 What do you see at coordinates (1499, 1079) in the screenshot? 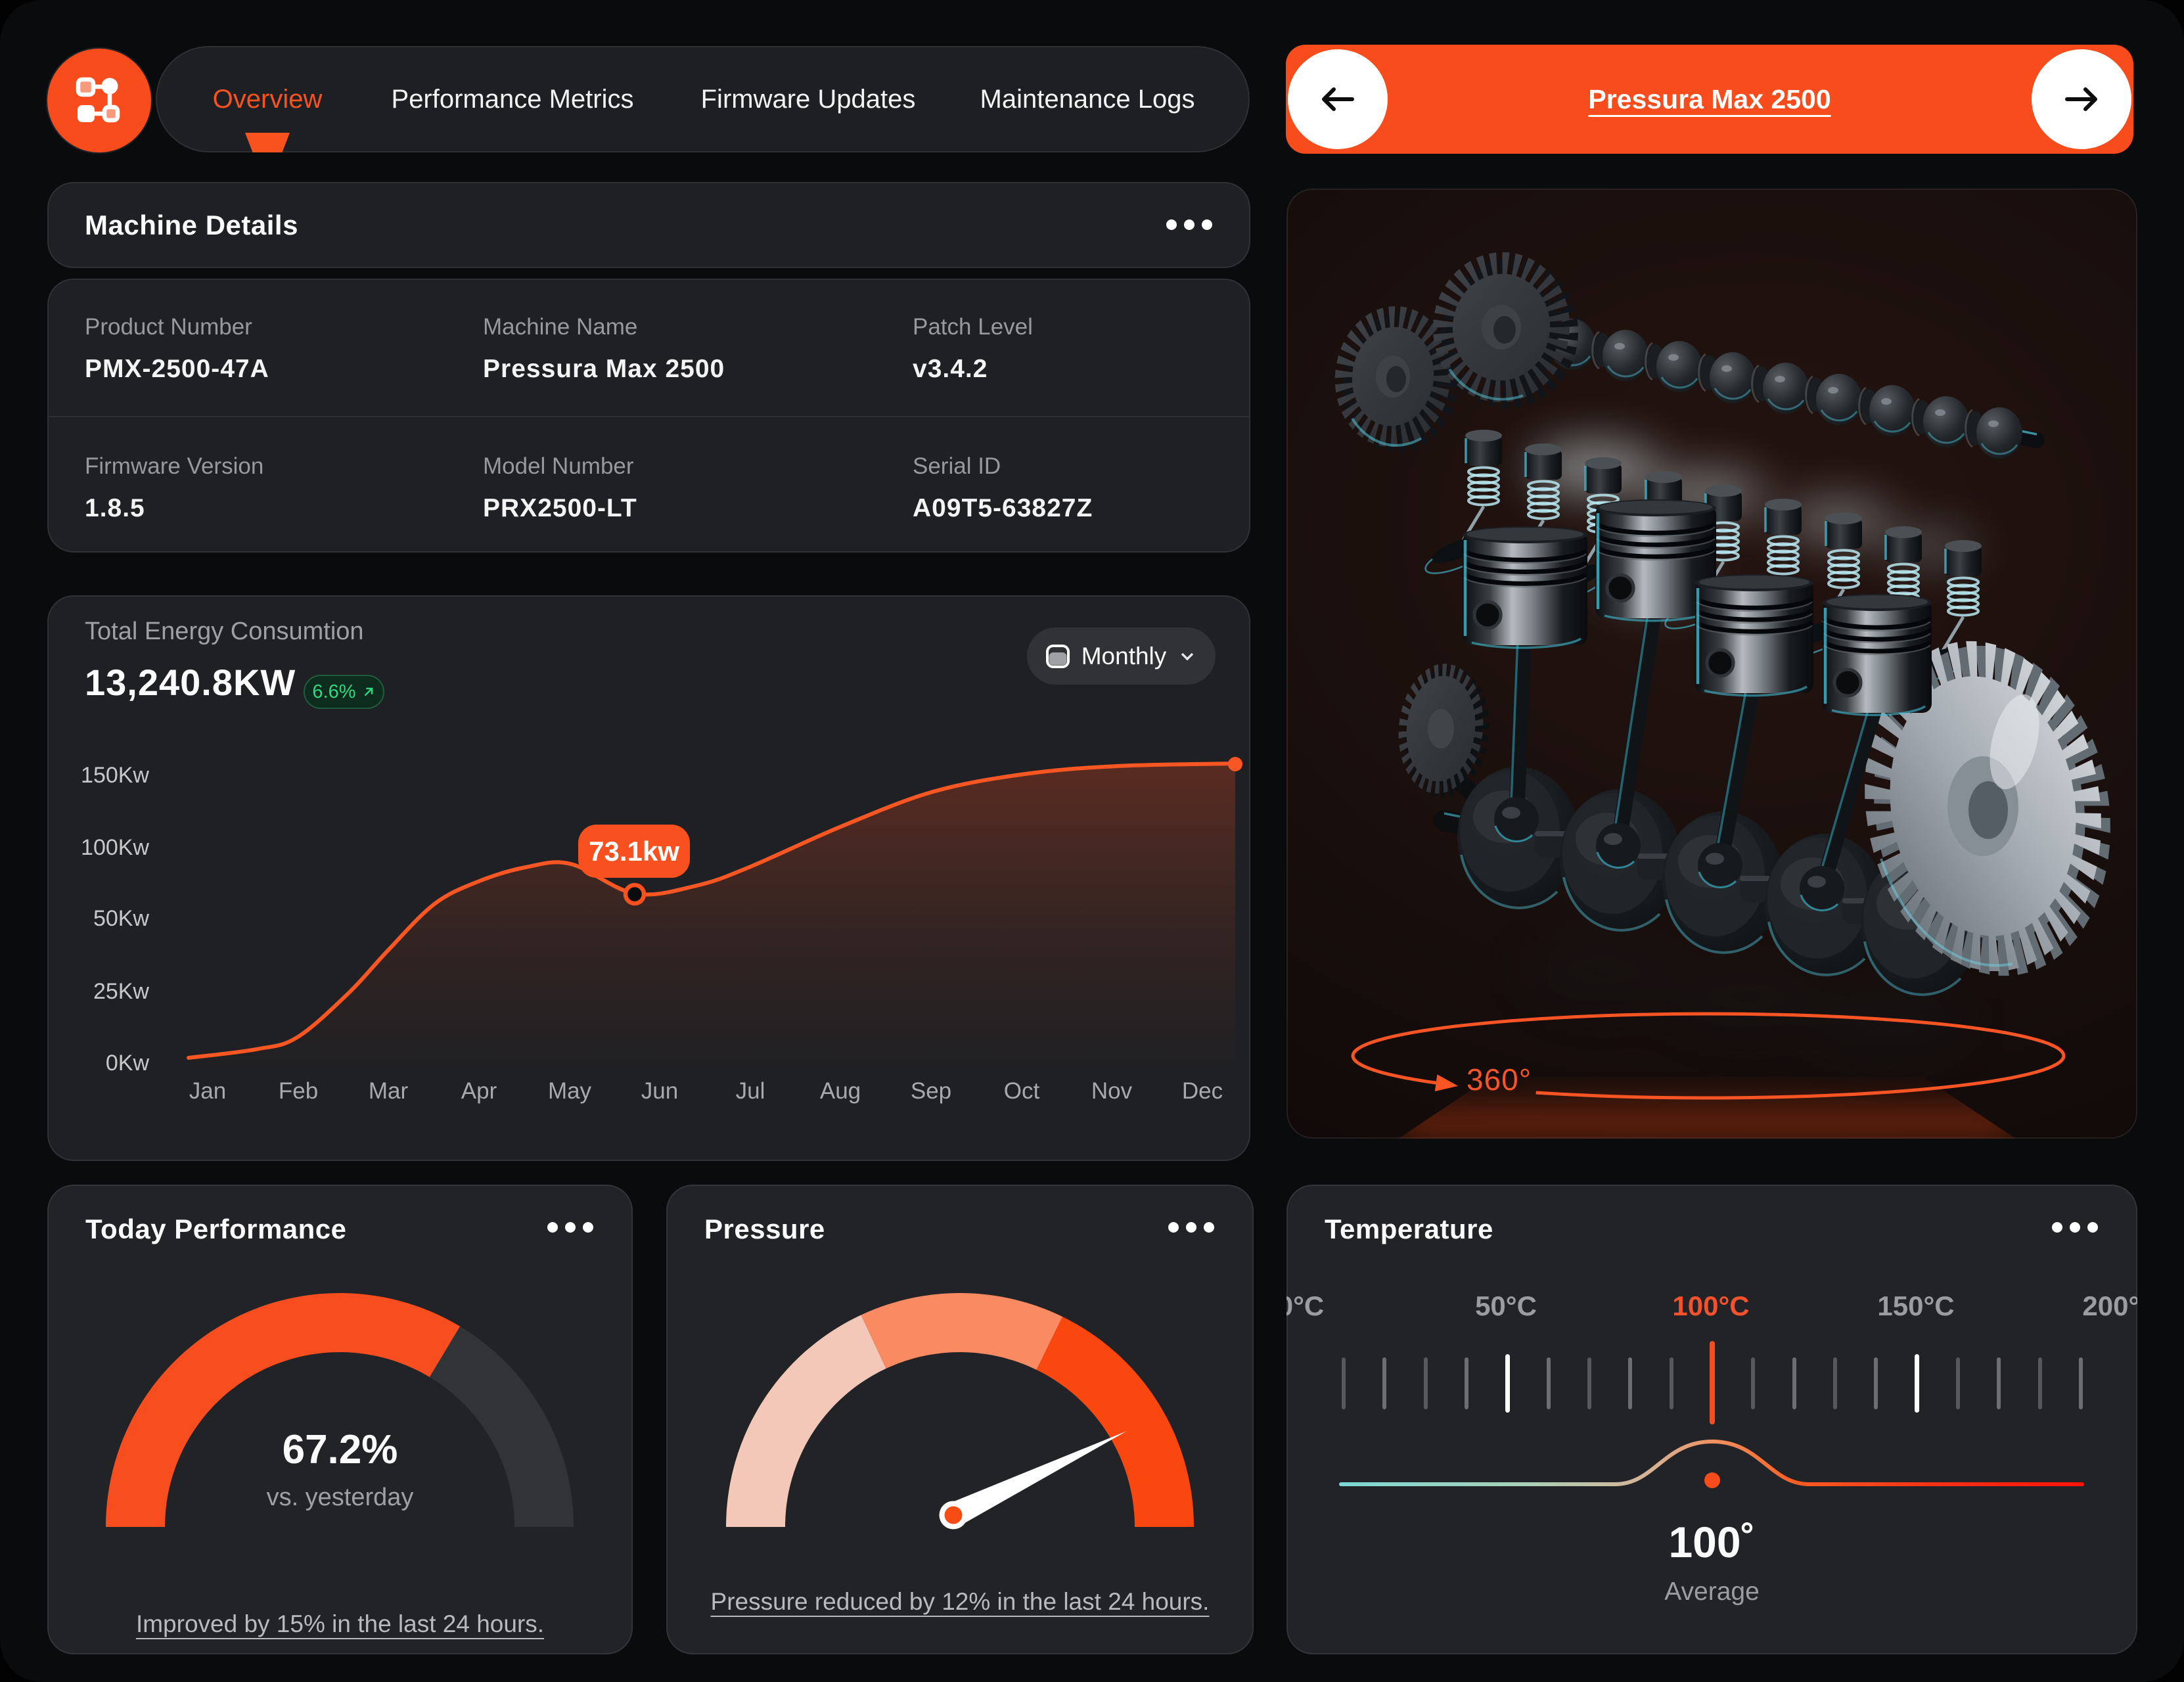
I see `svg-text: 360°` at bounding box center [1499, 1079].